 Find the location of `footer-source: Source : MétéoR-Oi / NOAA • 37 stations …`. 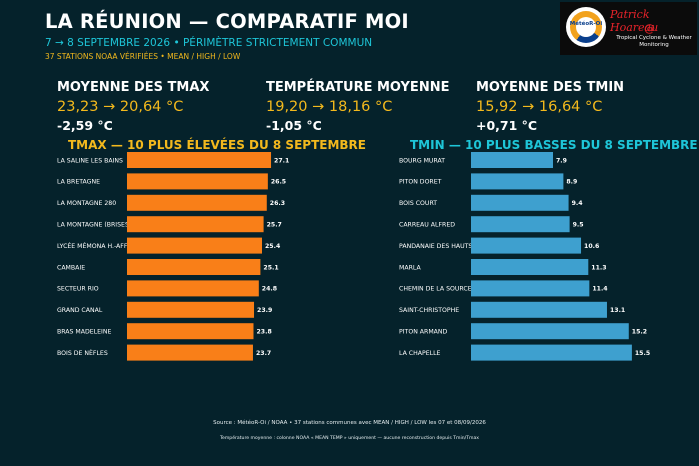

footer-source: Source : MétéoR-Oi / NOAA • 37 stations … is located at coordinates (349, 423).